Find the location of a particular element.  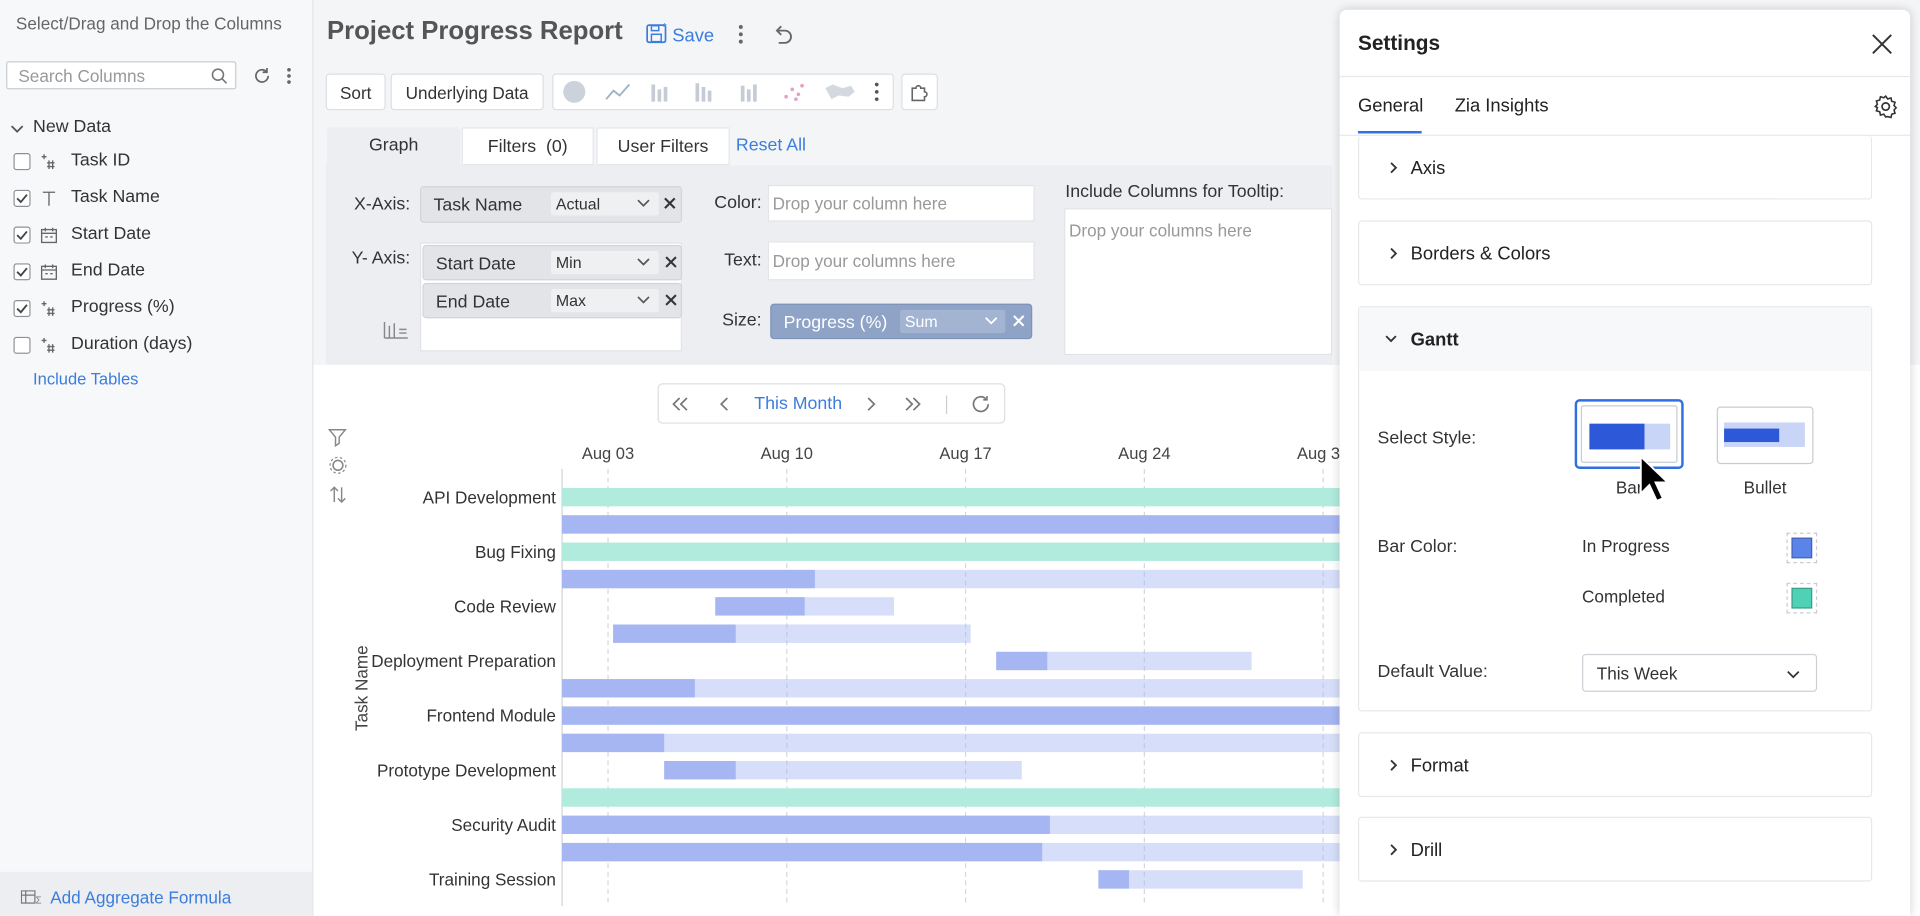

reset-all-link: Reset All is located at coordinates (771, 145).